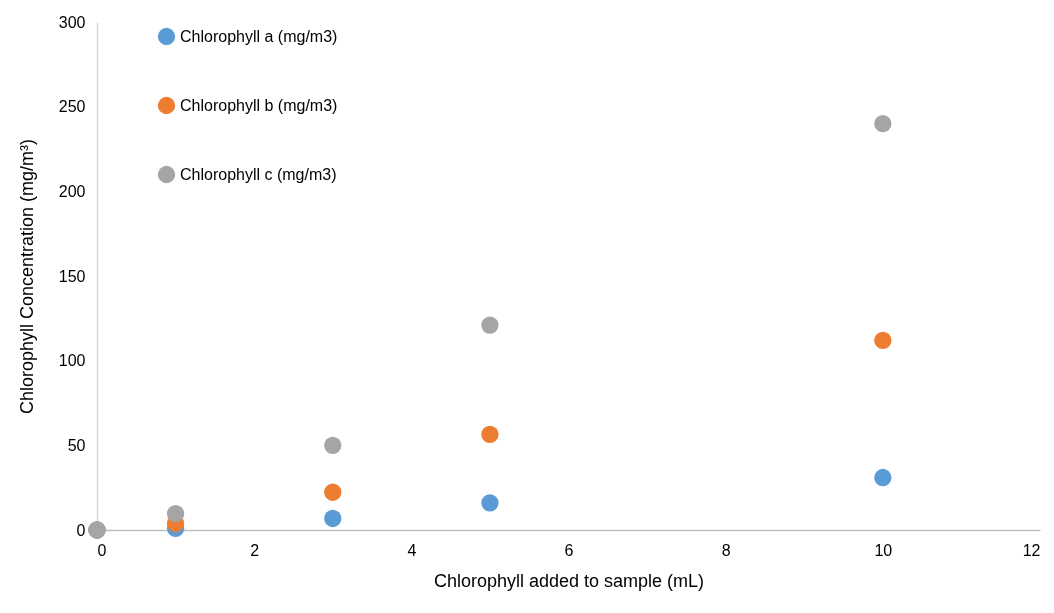 This screenshot has width=1054, height=613. I want to click on legend-label: Chlorophyll a (mg/m3), so click(259, 36).